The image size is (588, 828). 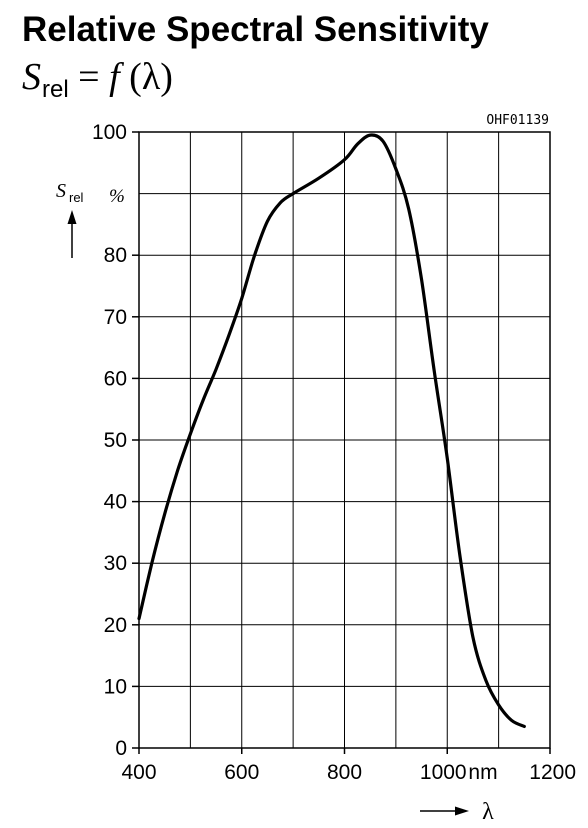 I want to click on formula-variable: S, so click(x=31, y=77).